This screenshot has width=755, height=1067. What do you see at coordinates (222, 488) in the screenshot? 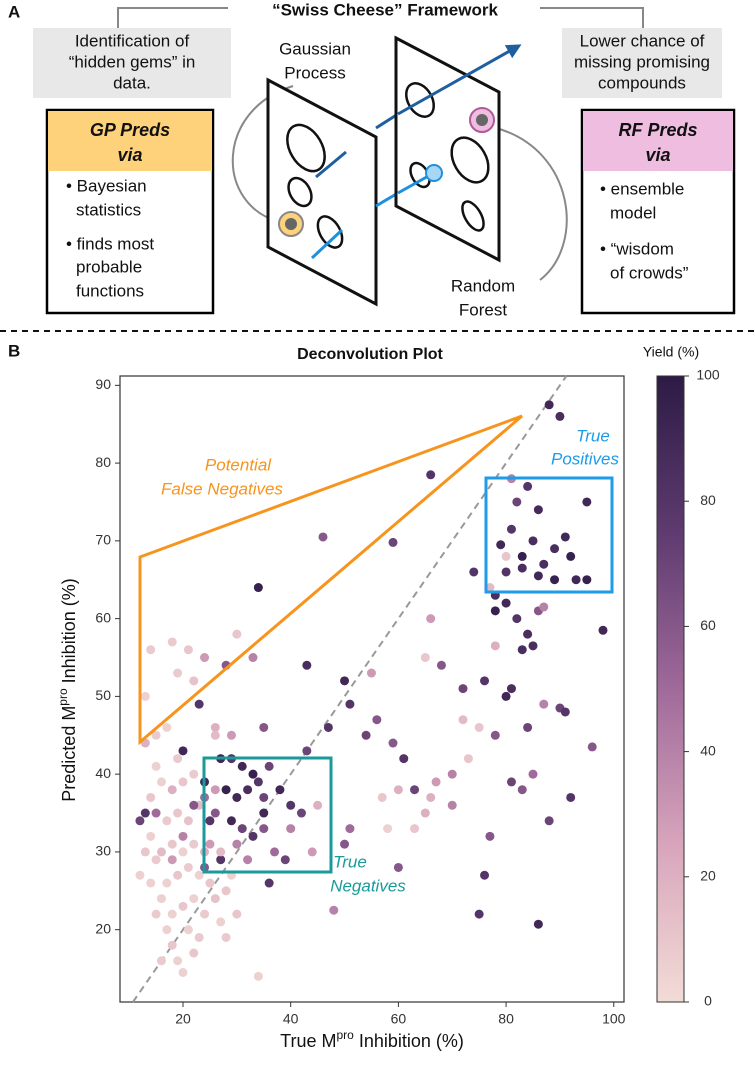
I see `annotation: False Negatives` at bounding box center [222, 488].